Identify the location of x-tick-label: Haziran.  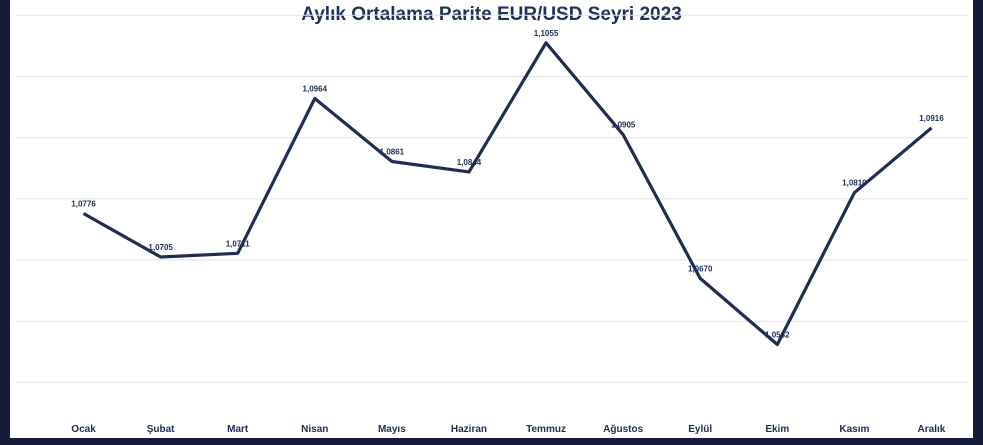
(469, 429).